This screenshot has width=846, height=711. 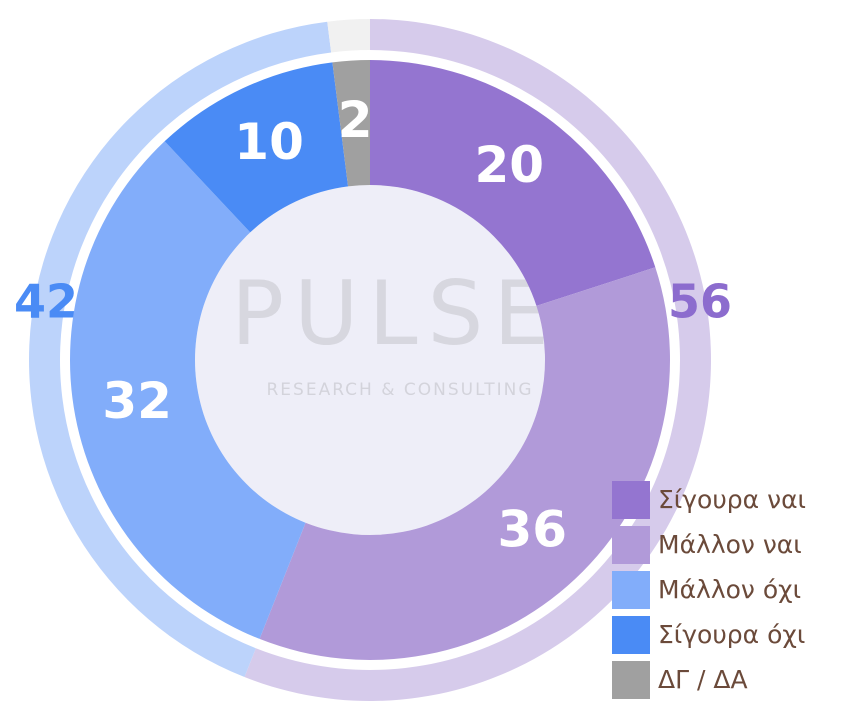 I want to click on value-label: 2, so click(x=355, y=120).